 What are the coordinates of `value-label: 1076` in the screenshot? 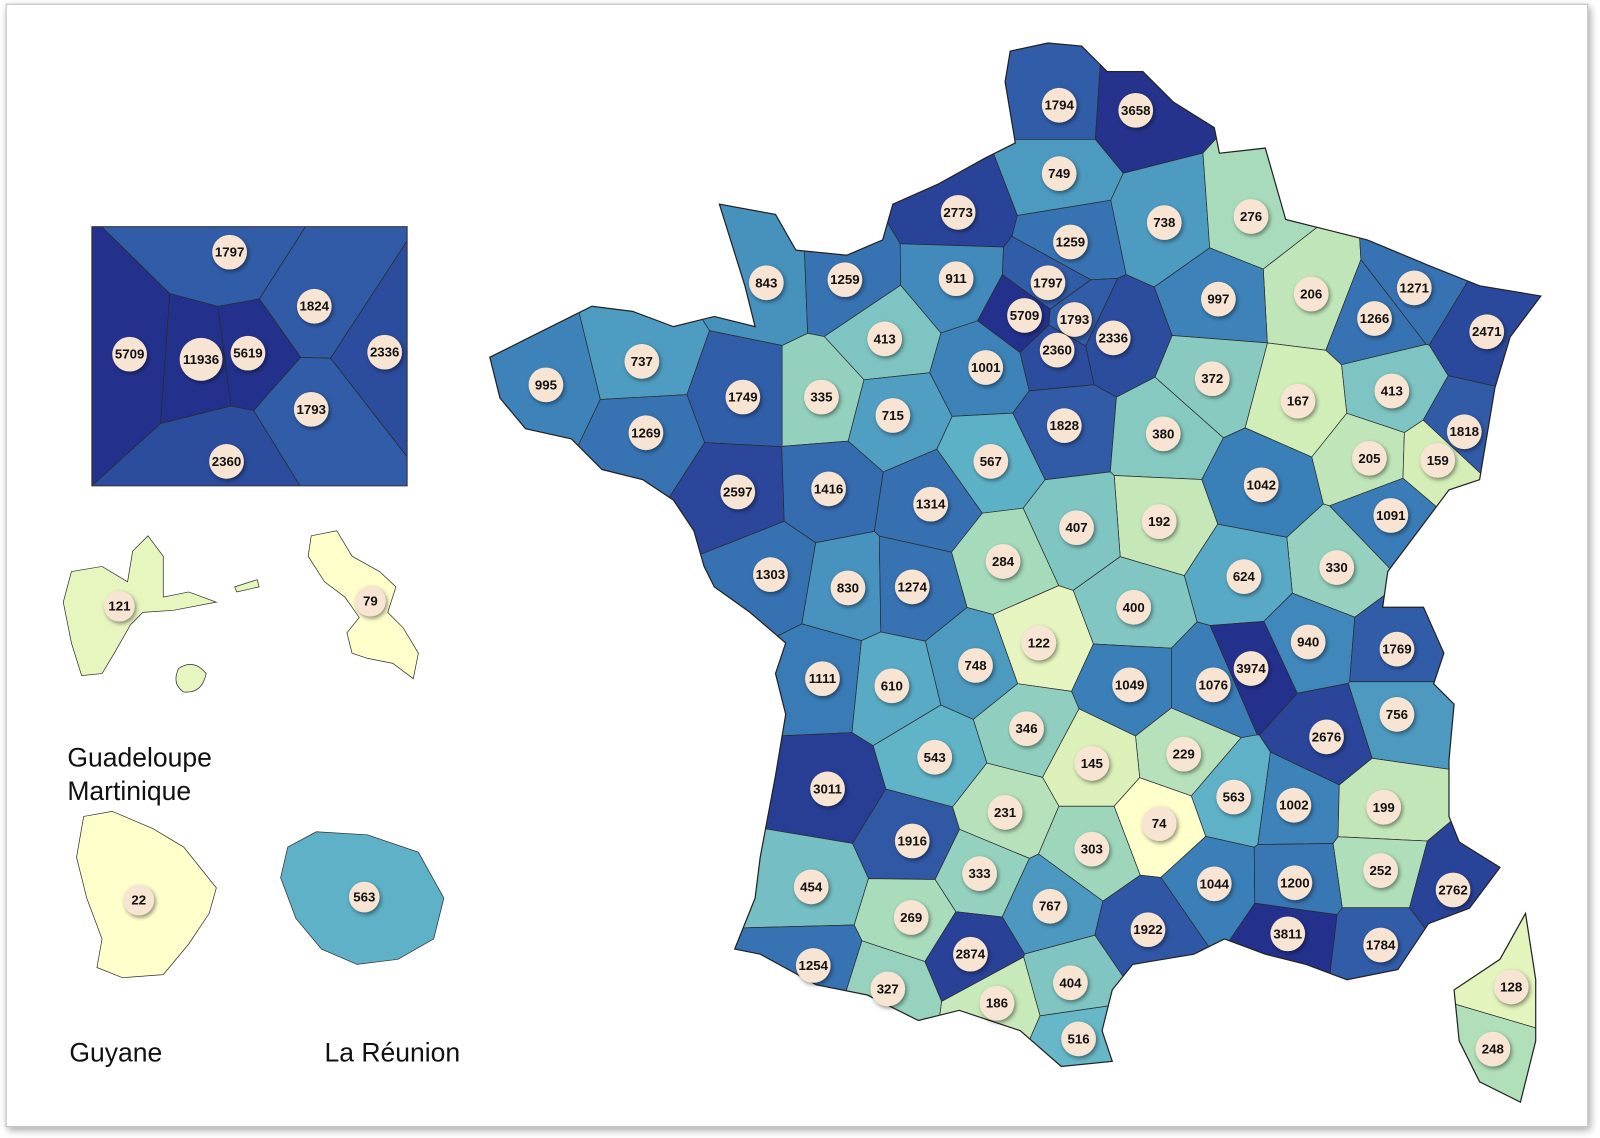 It's located at (1213, 684).